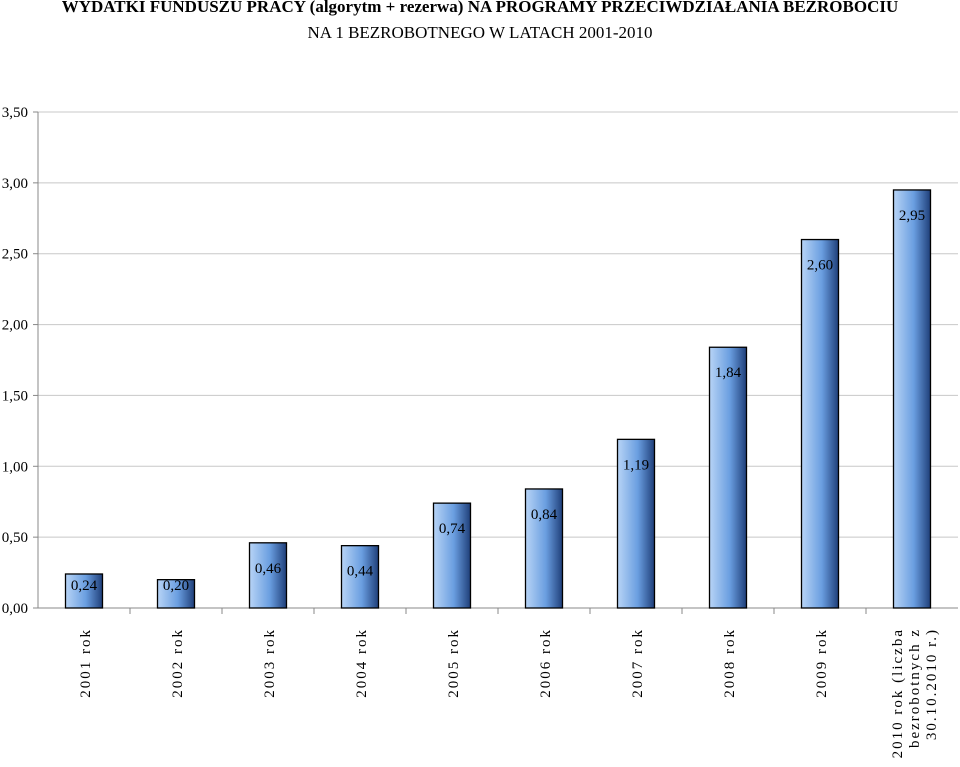 The image size is (960, 767). Describe the element at coordinates (15, 396) in the screenshot. I see `y-tick-label: 1,50` at that location.